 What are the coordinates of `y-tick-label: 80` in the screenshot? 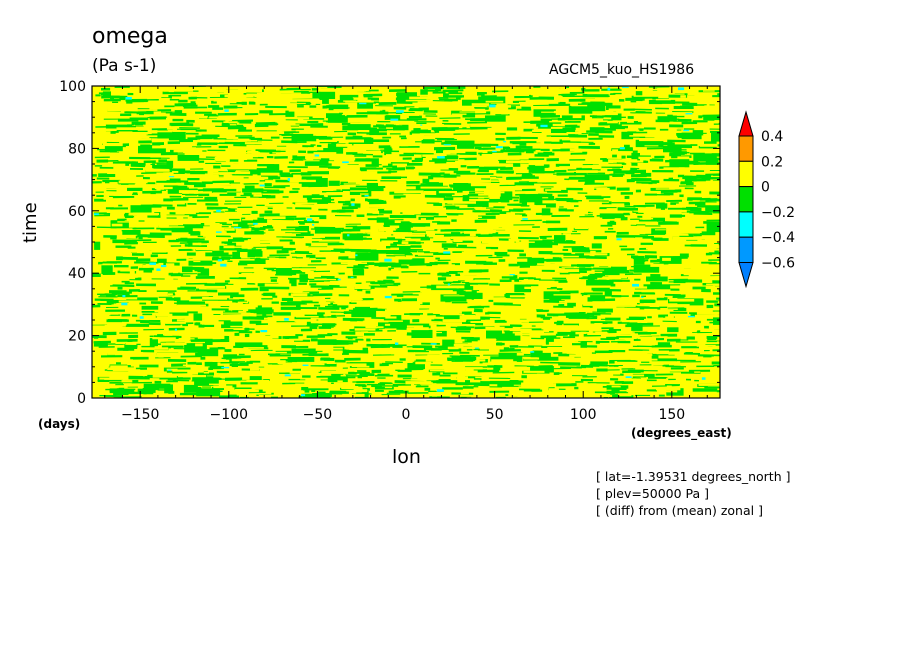 It's located at (77, 149).